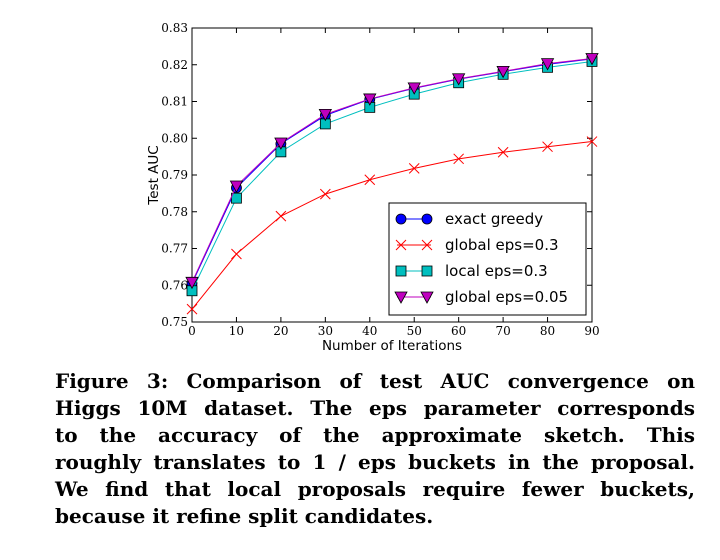 The image size is (720, 560). I want to click on x-tick-label: 50, so click(414, 331).